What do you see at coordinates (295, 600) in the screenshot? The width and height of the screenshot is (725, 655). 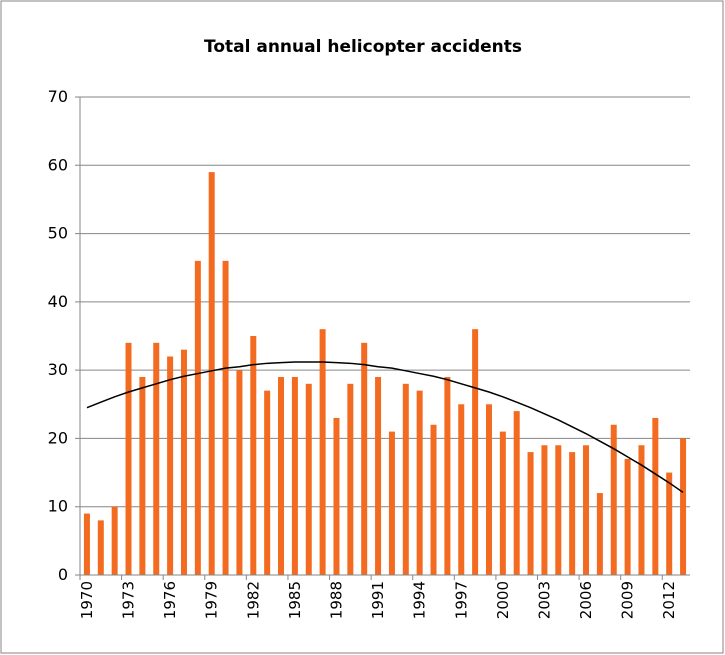 I see `x-tick-label: 1985` at bounding box center [295, 600].